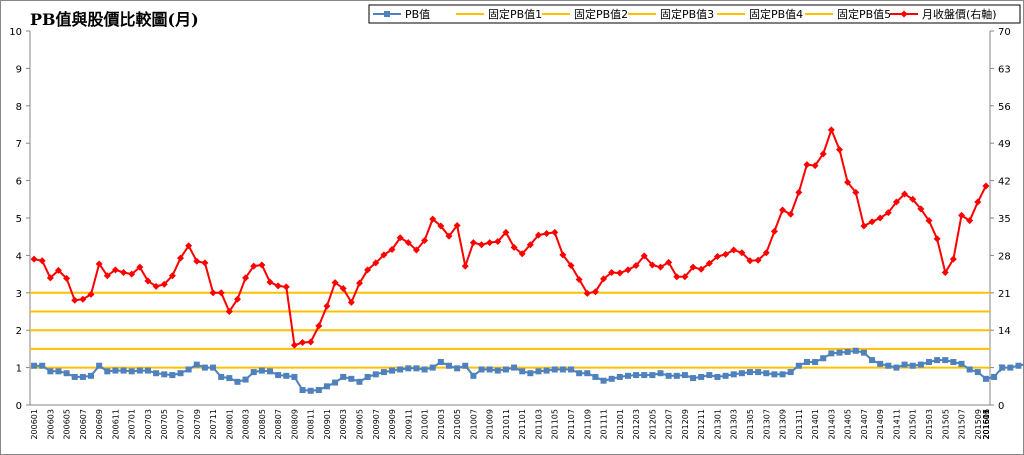 The width and height of the screenshot is (1024, 455). Describe the element at coordinates (262, 424) in the screenshot. I see `x-tick-label: 200805` at that location.